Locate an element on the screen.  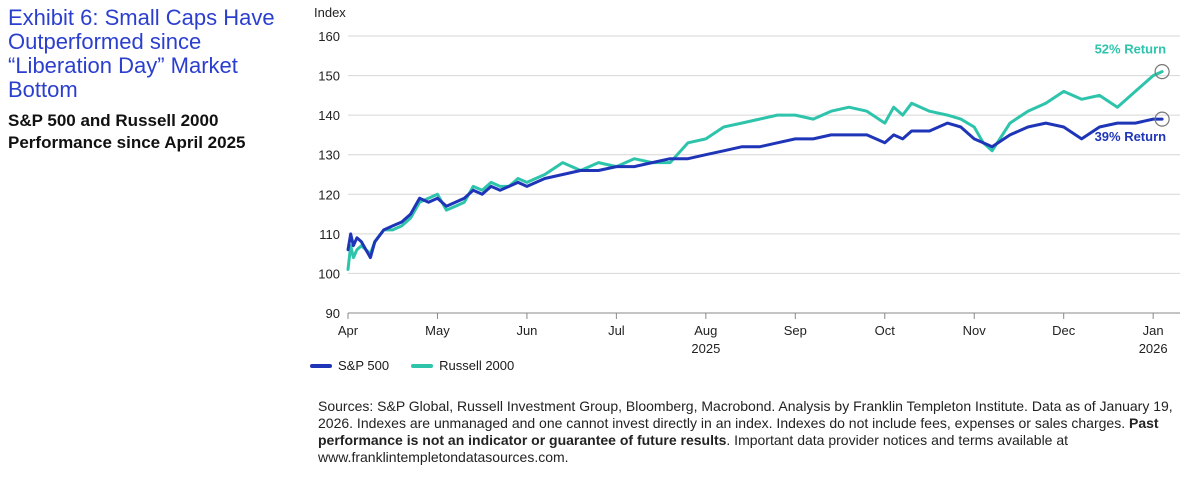
y-axis-label: Index is located at coordinates (330, 12).